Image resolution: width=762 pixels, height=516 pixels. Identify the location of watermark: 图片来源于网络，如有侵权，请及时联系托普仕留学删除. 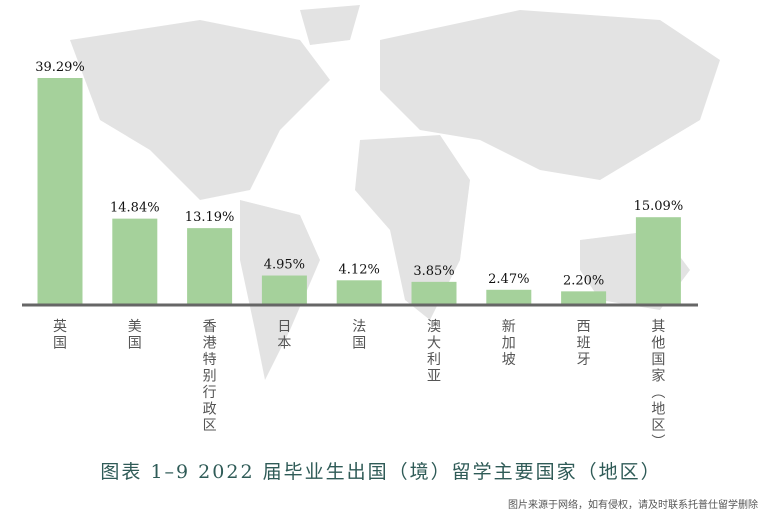
(633, 505).